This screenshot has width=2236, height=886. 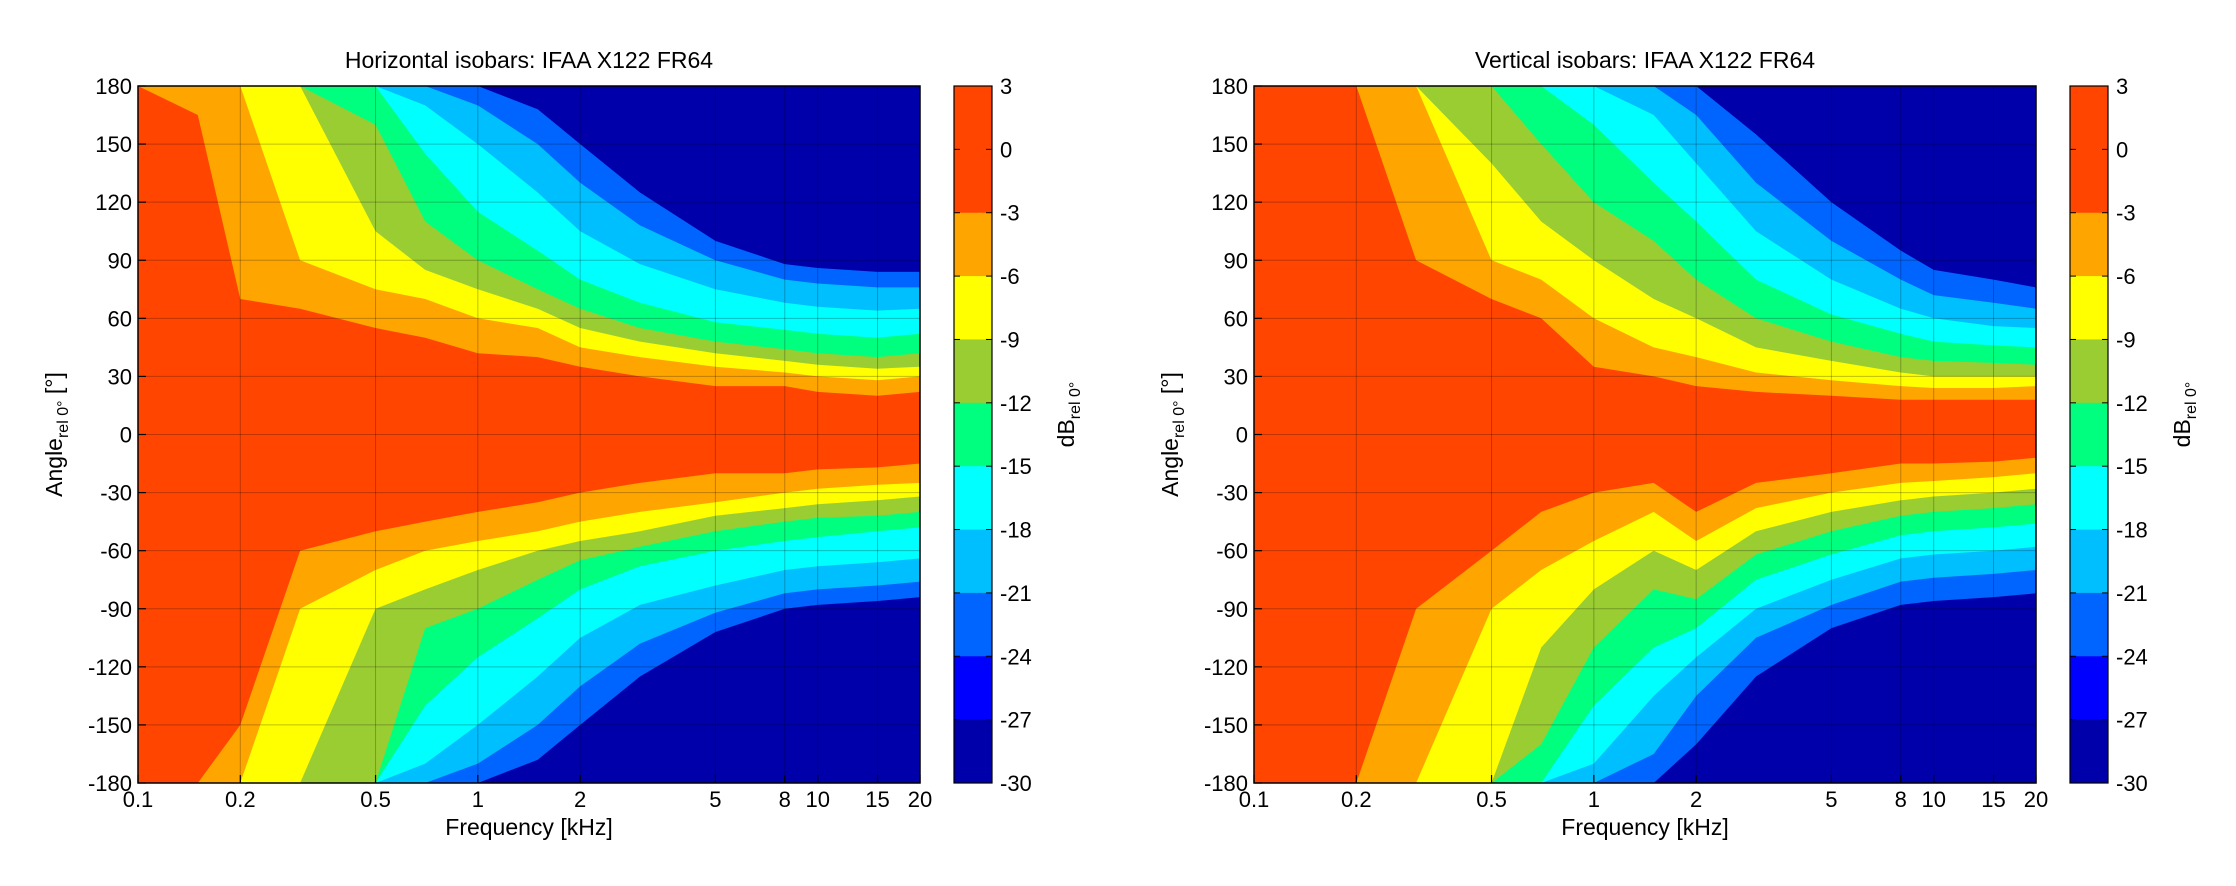 What do you see at coordinates (1644, 827) in the screenshot?
I see `x-axis-label: Frequency [kHz]` at bounding box center [1644, 827].